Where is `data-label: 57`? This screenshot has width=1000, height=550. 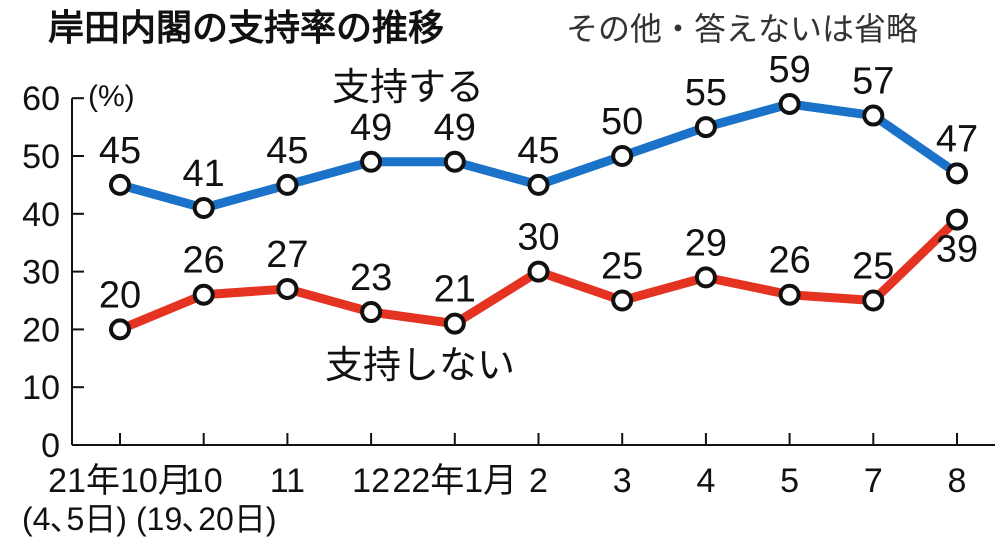
data-label: 57 is located at coordinates (873, 82).